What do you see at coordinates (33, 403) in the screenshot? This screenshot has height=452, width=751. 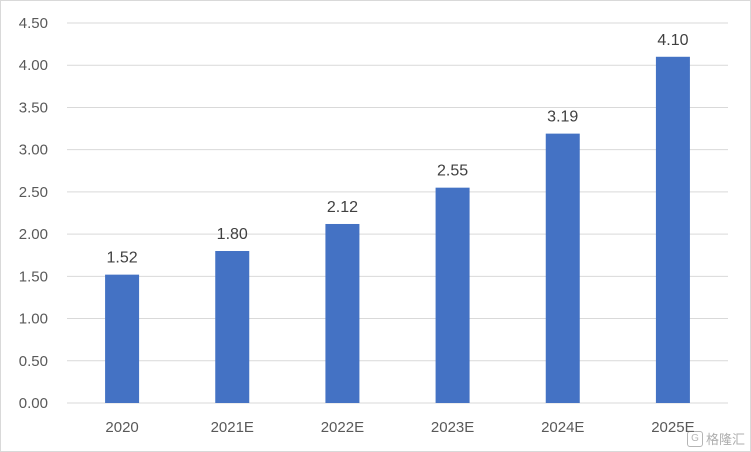 I see `y-tick-label: 0.00` at bounding box center [33, 403].